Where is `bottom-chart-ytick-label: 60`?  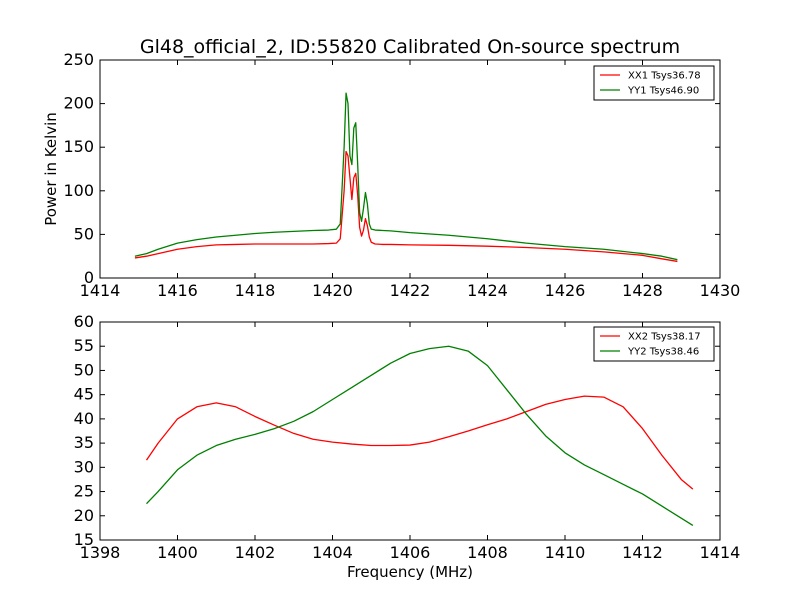
bottom-chart-ytick-label: 60 is located at coordinates (84, 321).